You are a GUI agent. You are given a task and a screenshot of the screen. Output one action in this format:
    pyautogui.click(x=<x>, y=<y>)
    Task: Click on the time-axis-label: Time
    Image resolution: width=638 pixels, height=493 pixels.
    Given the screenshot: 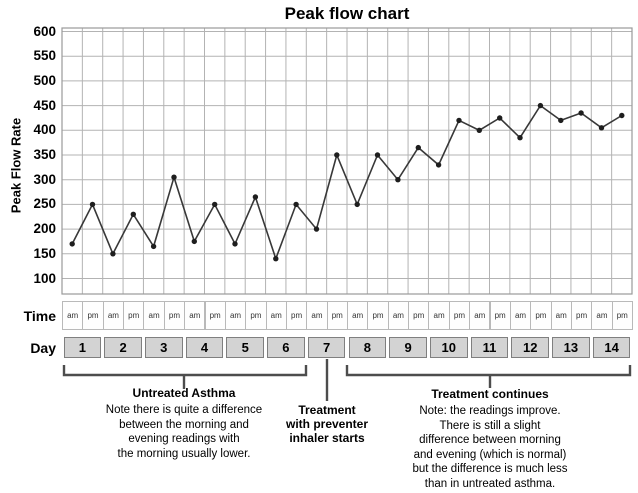 What is the action you would take?
    pyautogui.click(x=39, y=316)
    